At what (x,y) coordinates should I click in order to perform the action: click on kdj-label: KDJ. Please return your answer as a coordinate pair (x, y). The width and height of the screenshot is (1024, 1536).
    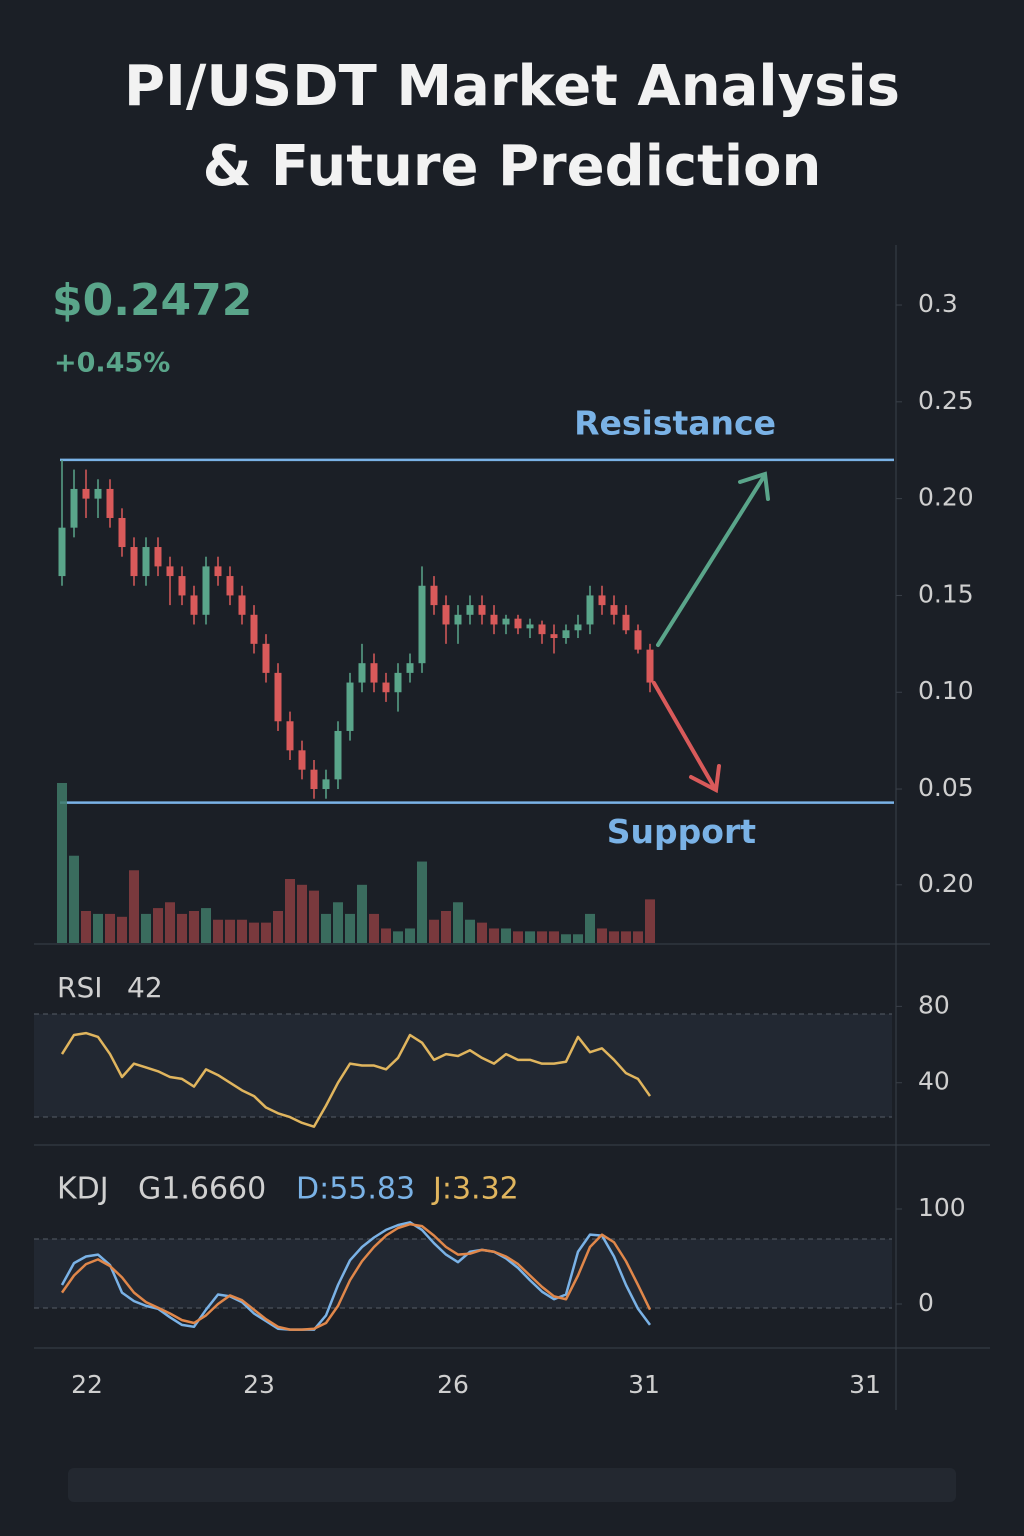
    Looking at the image, I should click on (83, 1189).